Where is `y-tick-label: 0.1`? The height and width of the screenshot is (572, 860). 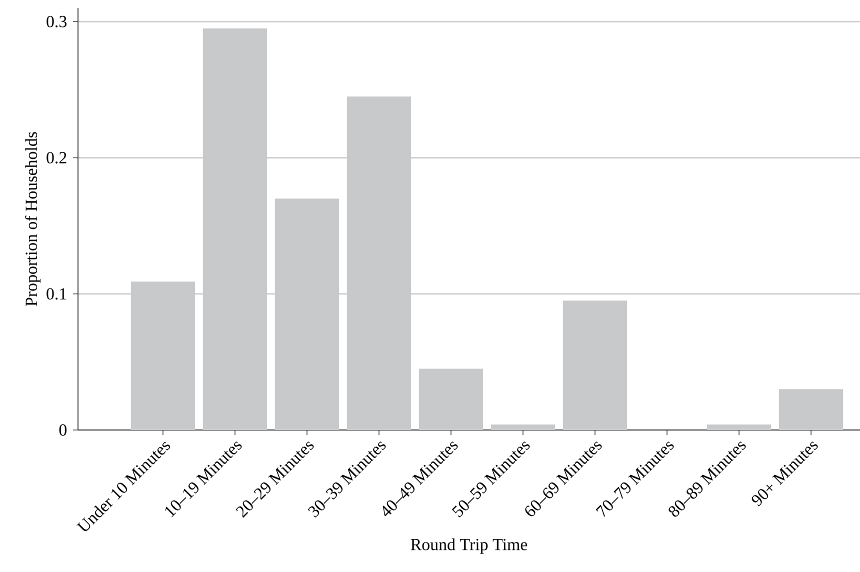 y-tick-label: 0.1 is located at coordinates (56, 294).